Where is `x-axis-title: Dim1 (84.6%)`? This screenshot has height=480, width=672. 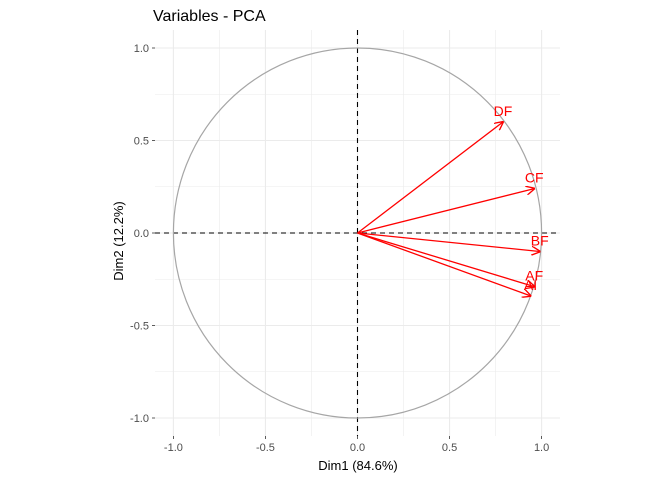 x-axis-title: Dim1 (84.6%) is located at coordinates (357, 465).